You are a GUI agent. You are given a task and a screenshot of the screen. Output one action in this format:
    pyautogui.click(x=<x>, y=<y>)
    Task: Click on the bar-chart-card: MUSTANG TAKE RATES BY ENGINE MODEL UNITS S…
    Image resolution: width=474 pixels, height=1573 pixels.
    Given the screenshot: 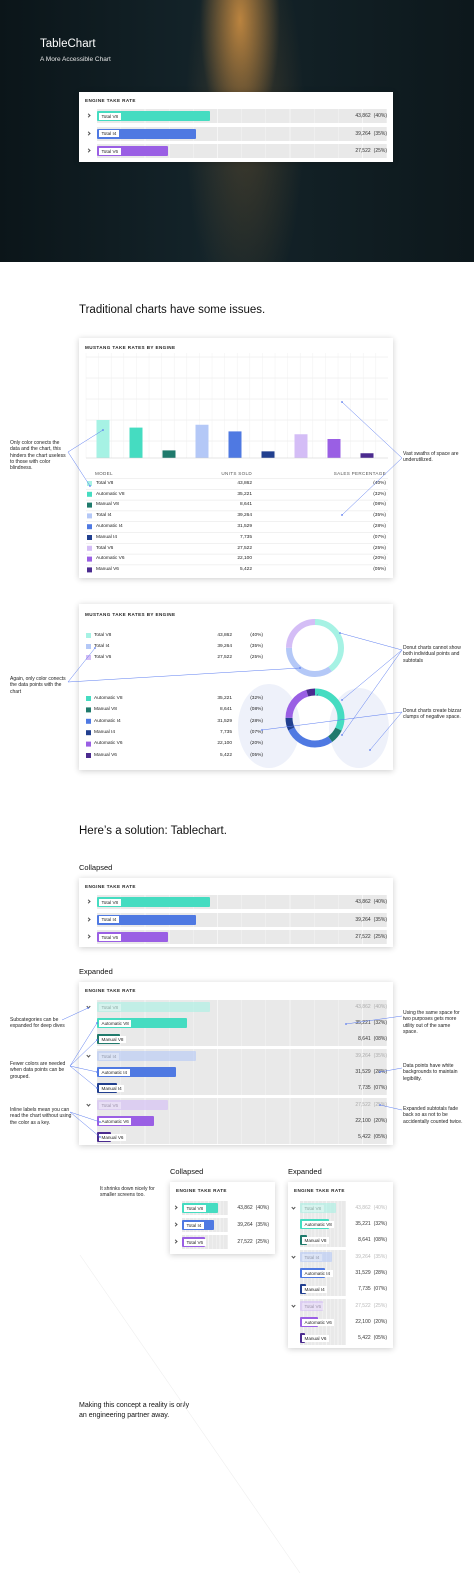 What is the action you would take?
    pyautogui.click(x=236, y=458)
    